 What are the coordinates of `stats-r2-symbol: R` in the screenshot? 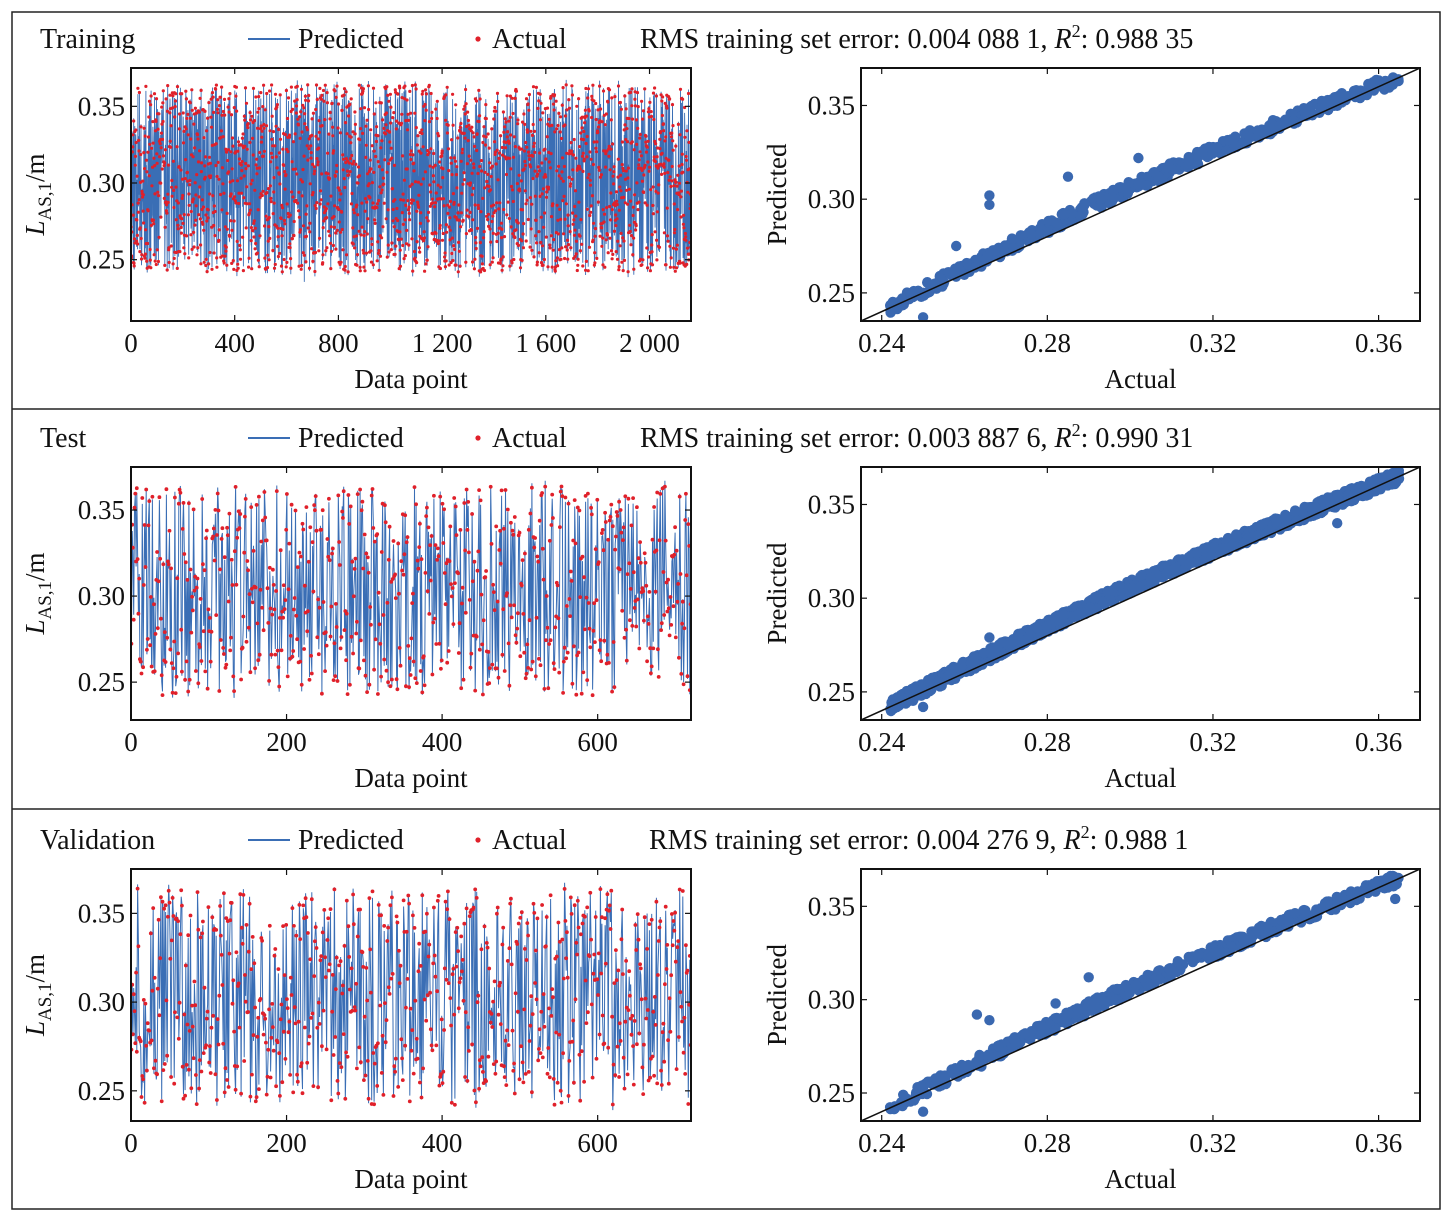 It's located at (1072, 840).